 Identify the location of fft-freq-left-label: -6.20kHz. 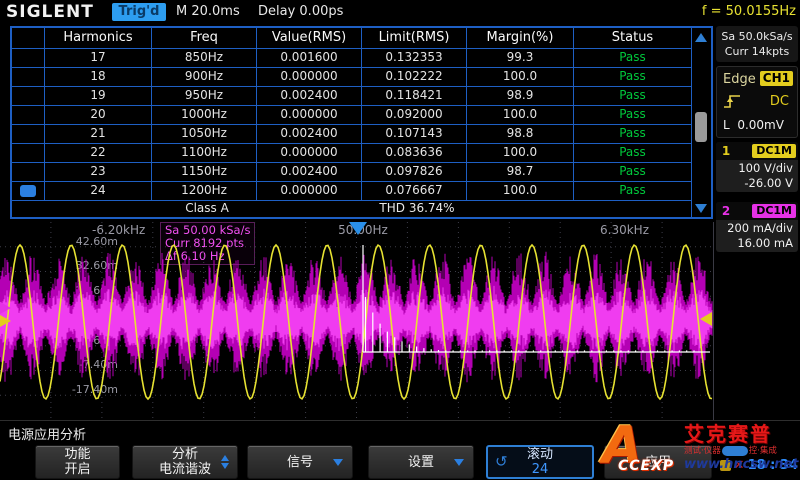
(119, 230).